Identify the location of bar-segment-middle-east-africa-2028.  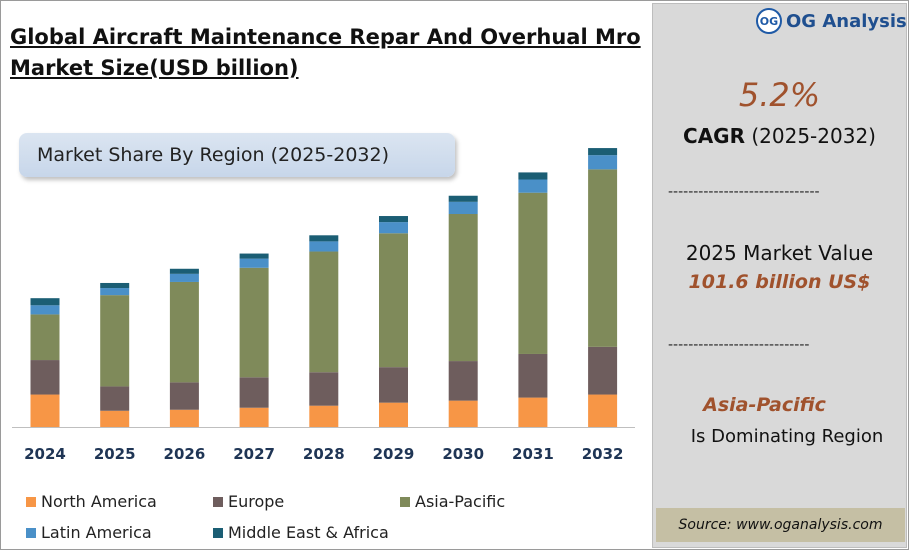
(324, 238).